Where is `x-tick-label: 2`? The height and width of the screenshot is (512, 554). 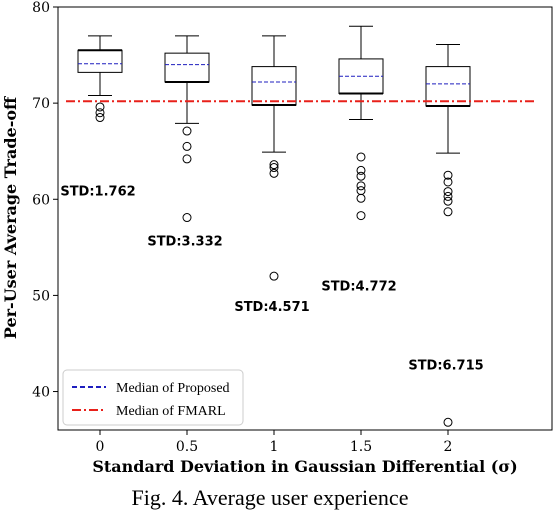
x-tick-label: 2 is located at coordinates (448, 447).